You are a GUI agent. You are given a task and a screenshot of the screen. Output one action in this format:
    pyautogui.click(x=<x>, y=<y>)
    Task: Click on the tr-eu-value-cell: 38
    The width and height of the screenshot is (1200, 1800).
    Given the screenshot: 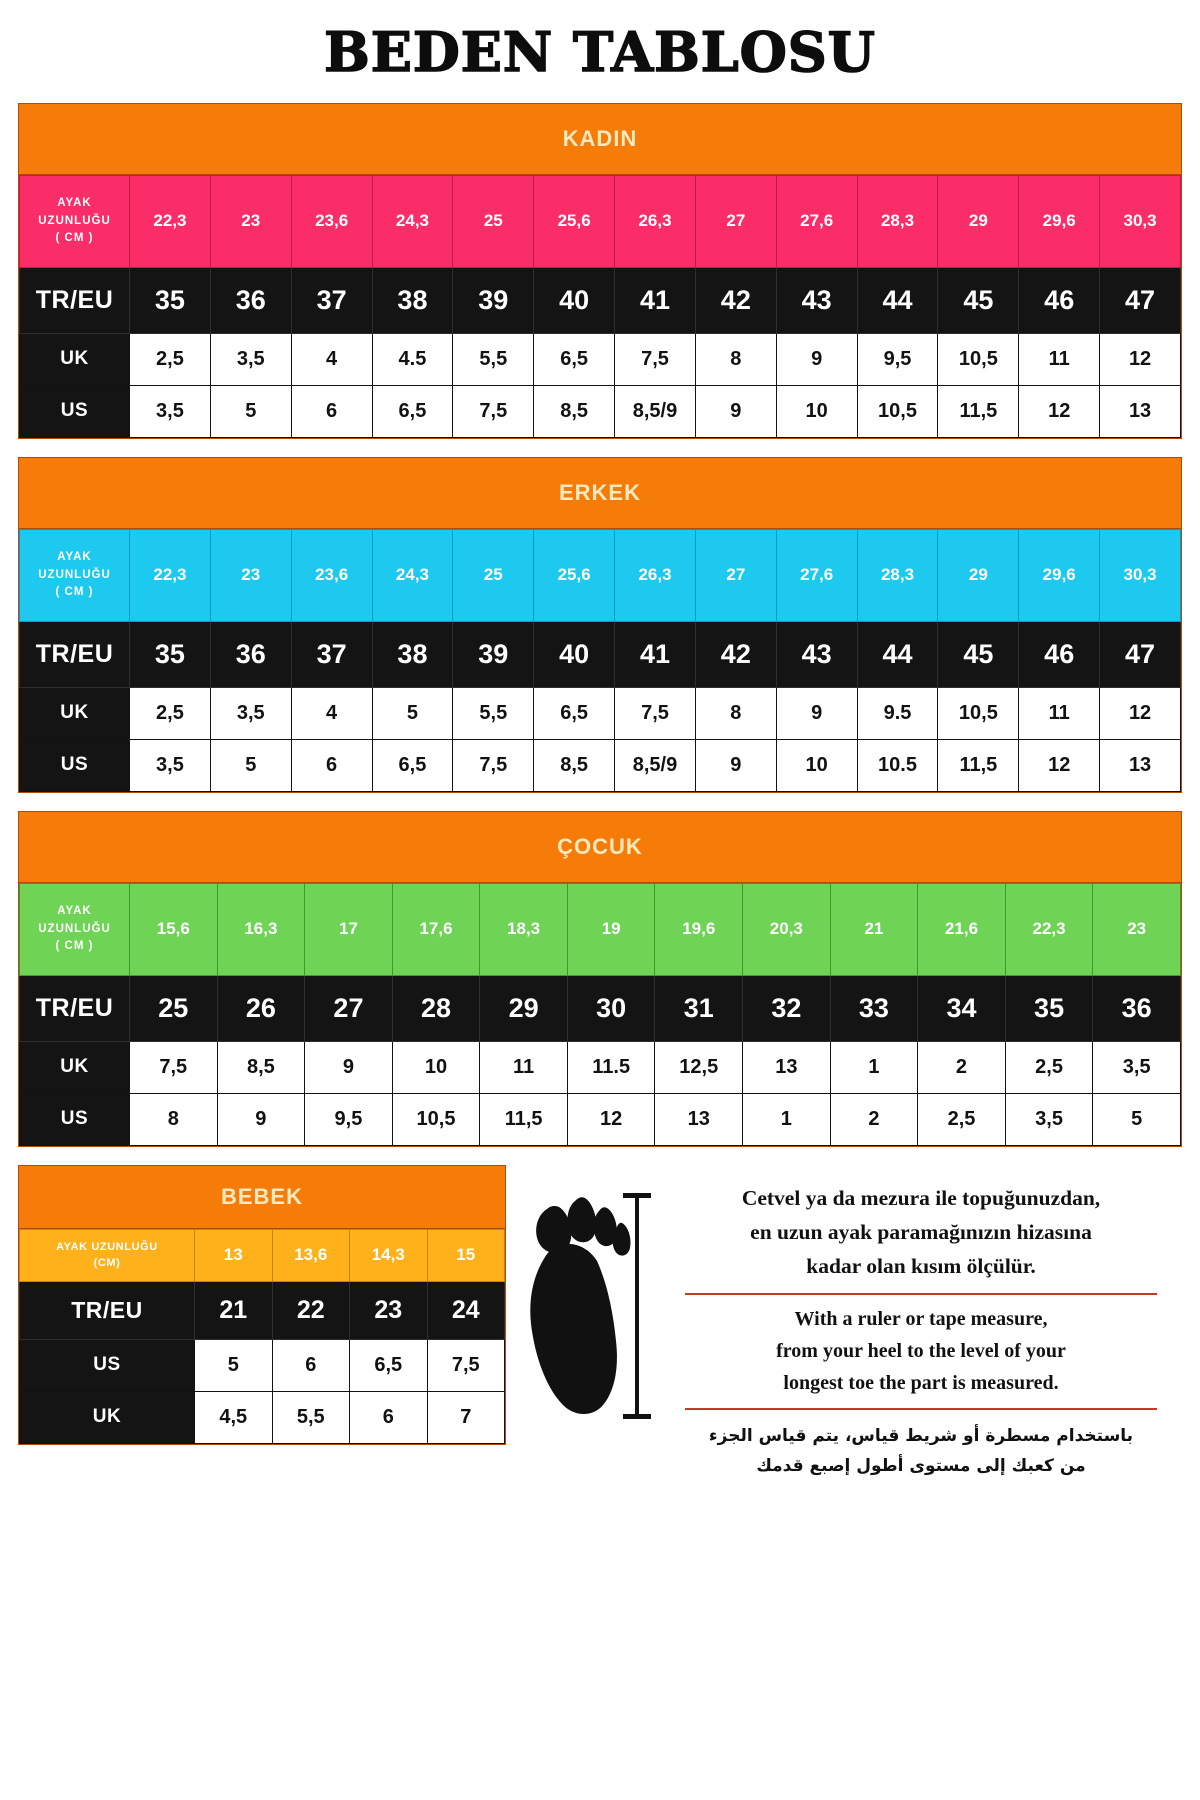 What is the action you would take?
    pyautogui.click(x=412, y=300)
    